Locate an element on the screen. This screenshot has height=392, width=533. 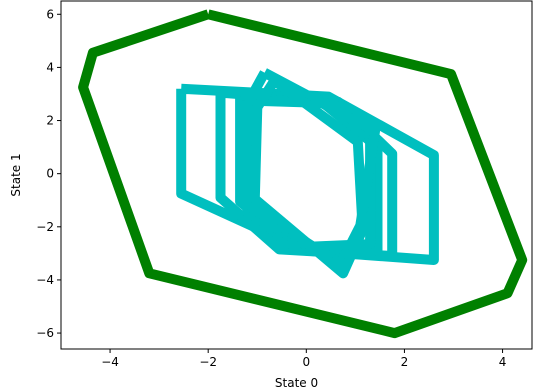
y-tick-label: −6 is located at coordinates (45, 333).